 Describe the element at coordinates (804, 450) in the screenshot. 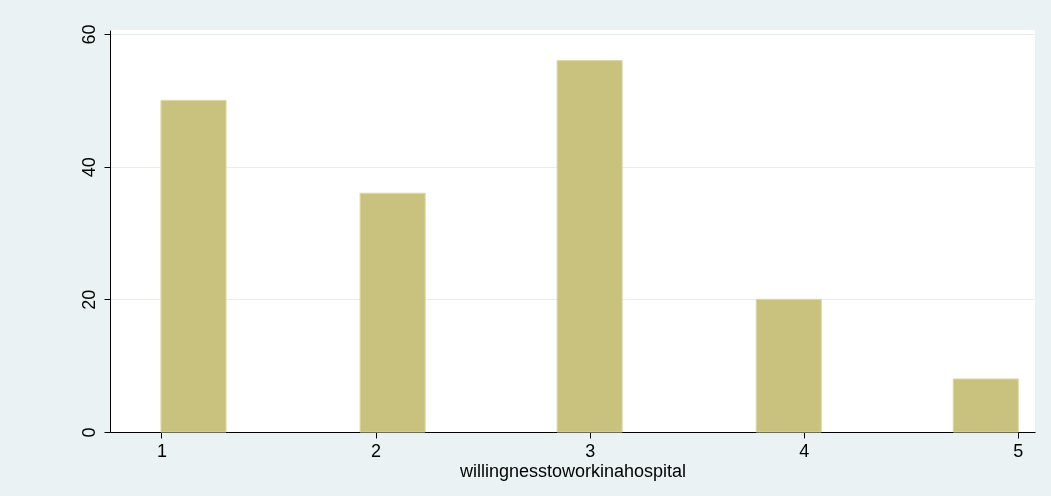

I see `x-tick-label: 4` at that location.